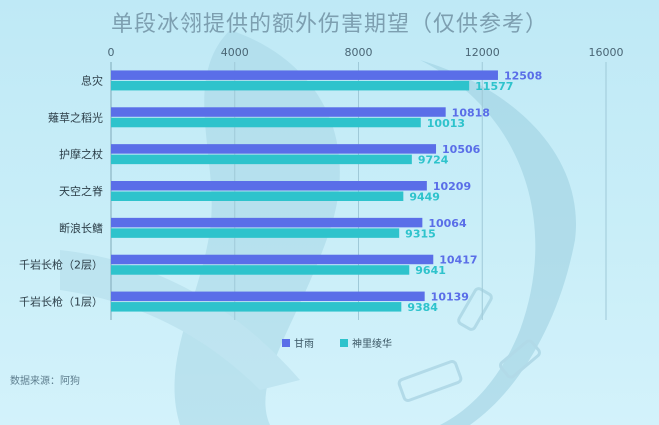 This screenshot has height=425, width=659. I want to click on category-label: 天空之脊, so click(81, 191).